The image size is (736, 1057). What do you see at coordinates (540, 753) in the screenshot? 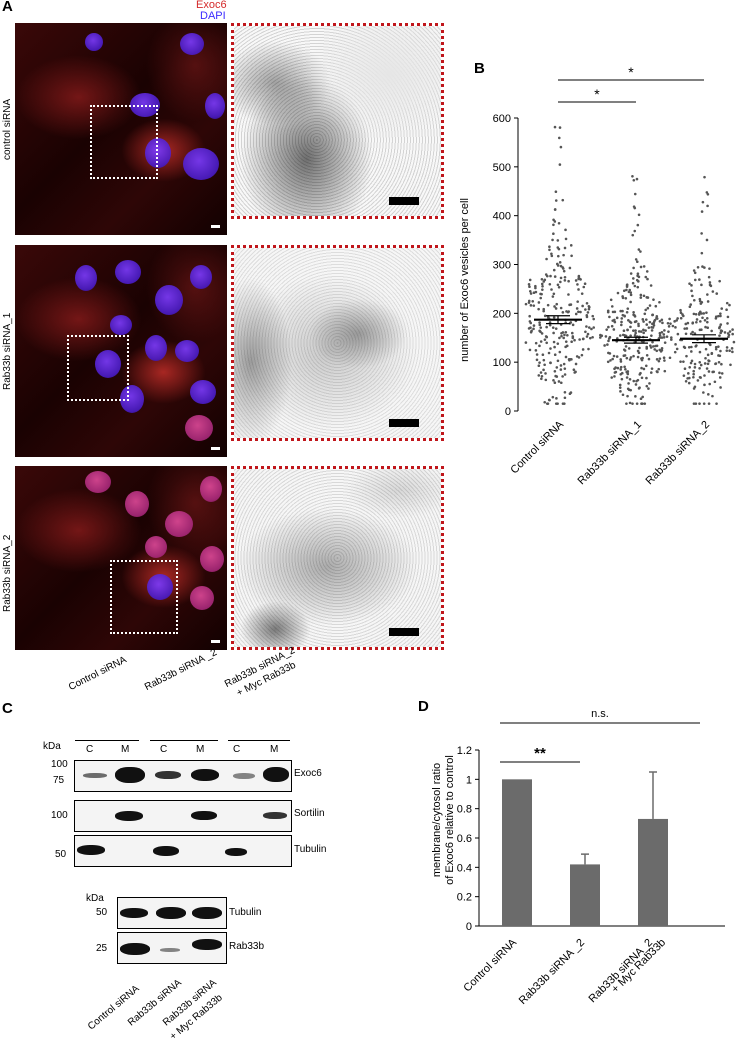
I see `significance-double-star: **` at bounding box center [540, 753].